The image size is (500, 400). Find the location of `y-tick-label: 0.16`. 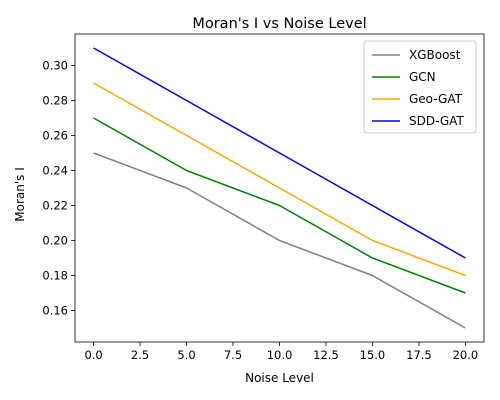

y-tick-label: 0.16 is located at coordinates (55, 311).